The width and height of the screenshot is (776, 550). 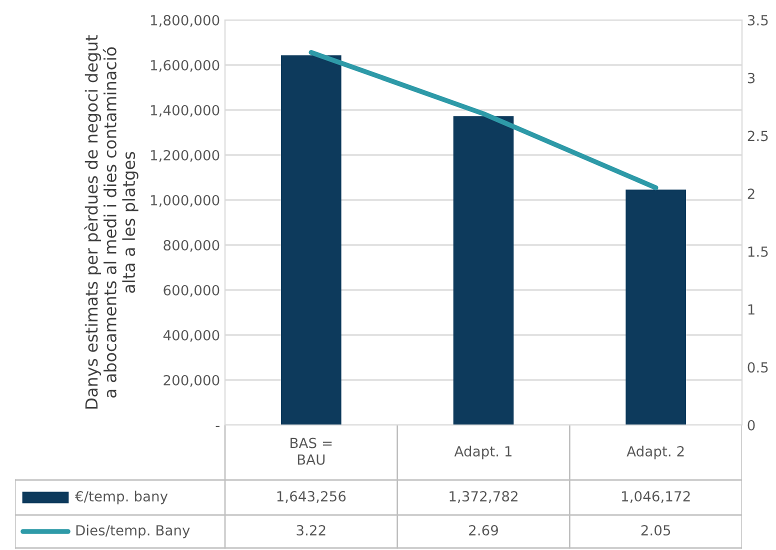 I want to click on y-tick-label: 1,600,000, so click(x=185, y=66).